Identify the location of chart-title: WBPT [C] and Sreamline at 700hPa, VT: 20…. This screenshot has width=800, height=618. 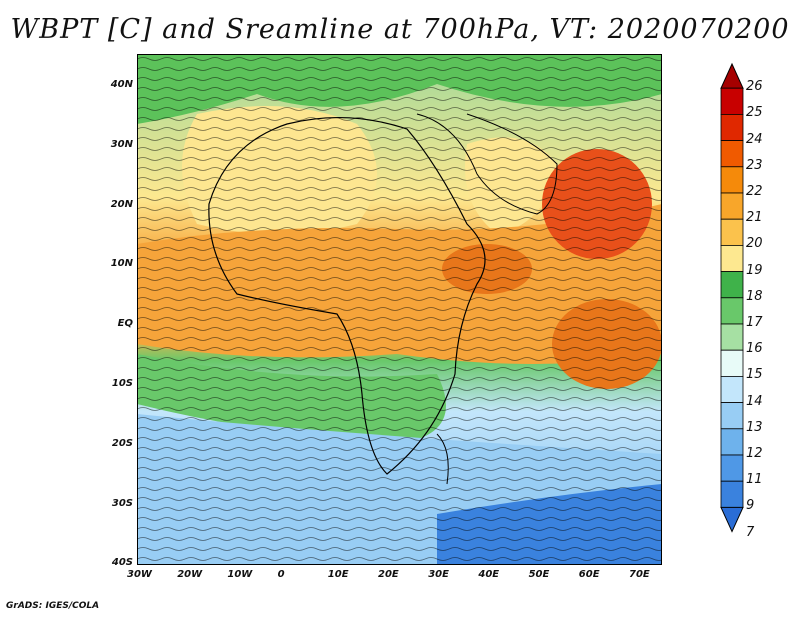
(400, 29).